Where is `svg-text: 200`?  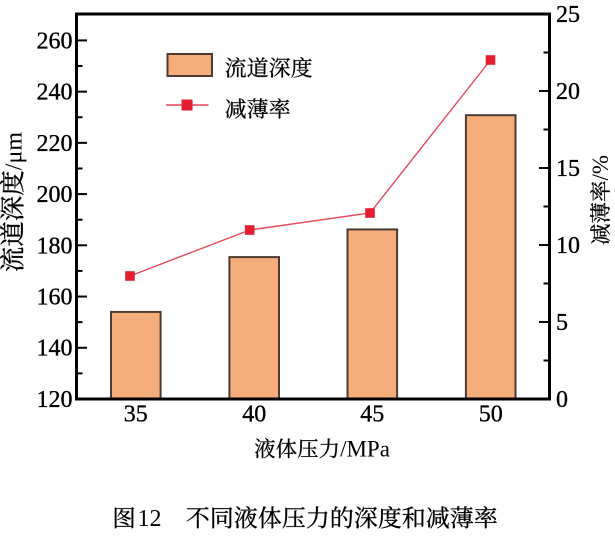 svg-text: 200 is located at coordinates (55, 195).